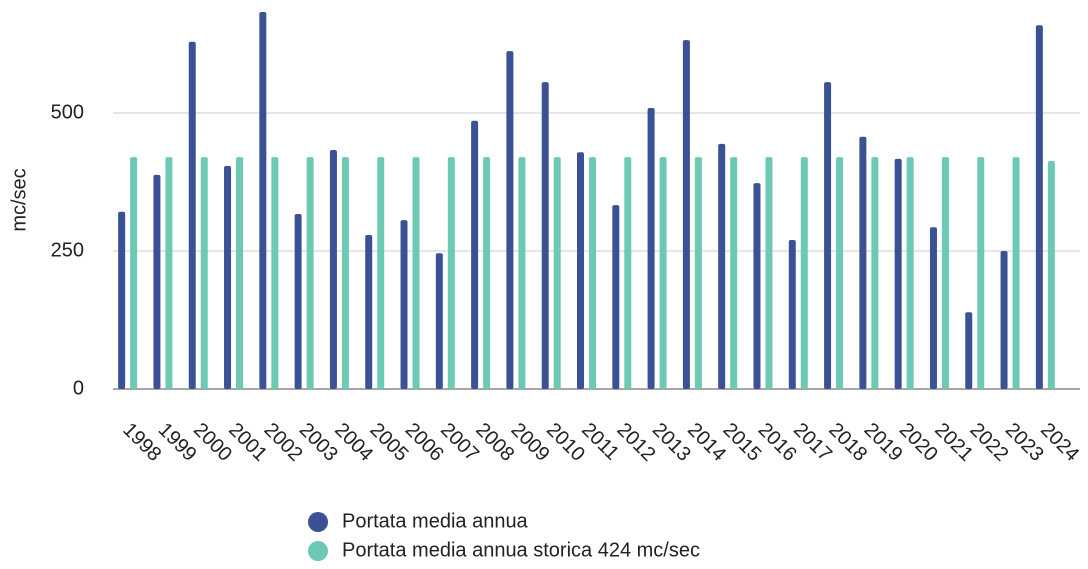  I want to click on x-tick-label: 2003, so click(318, 442).